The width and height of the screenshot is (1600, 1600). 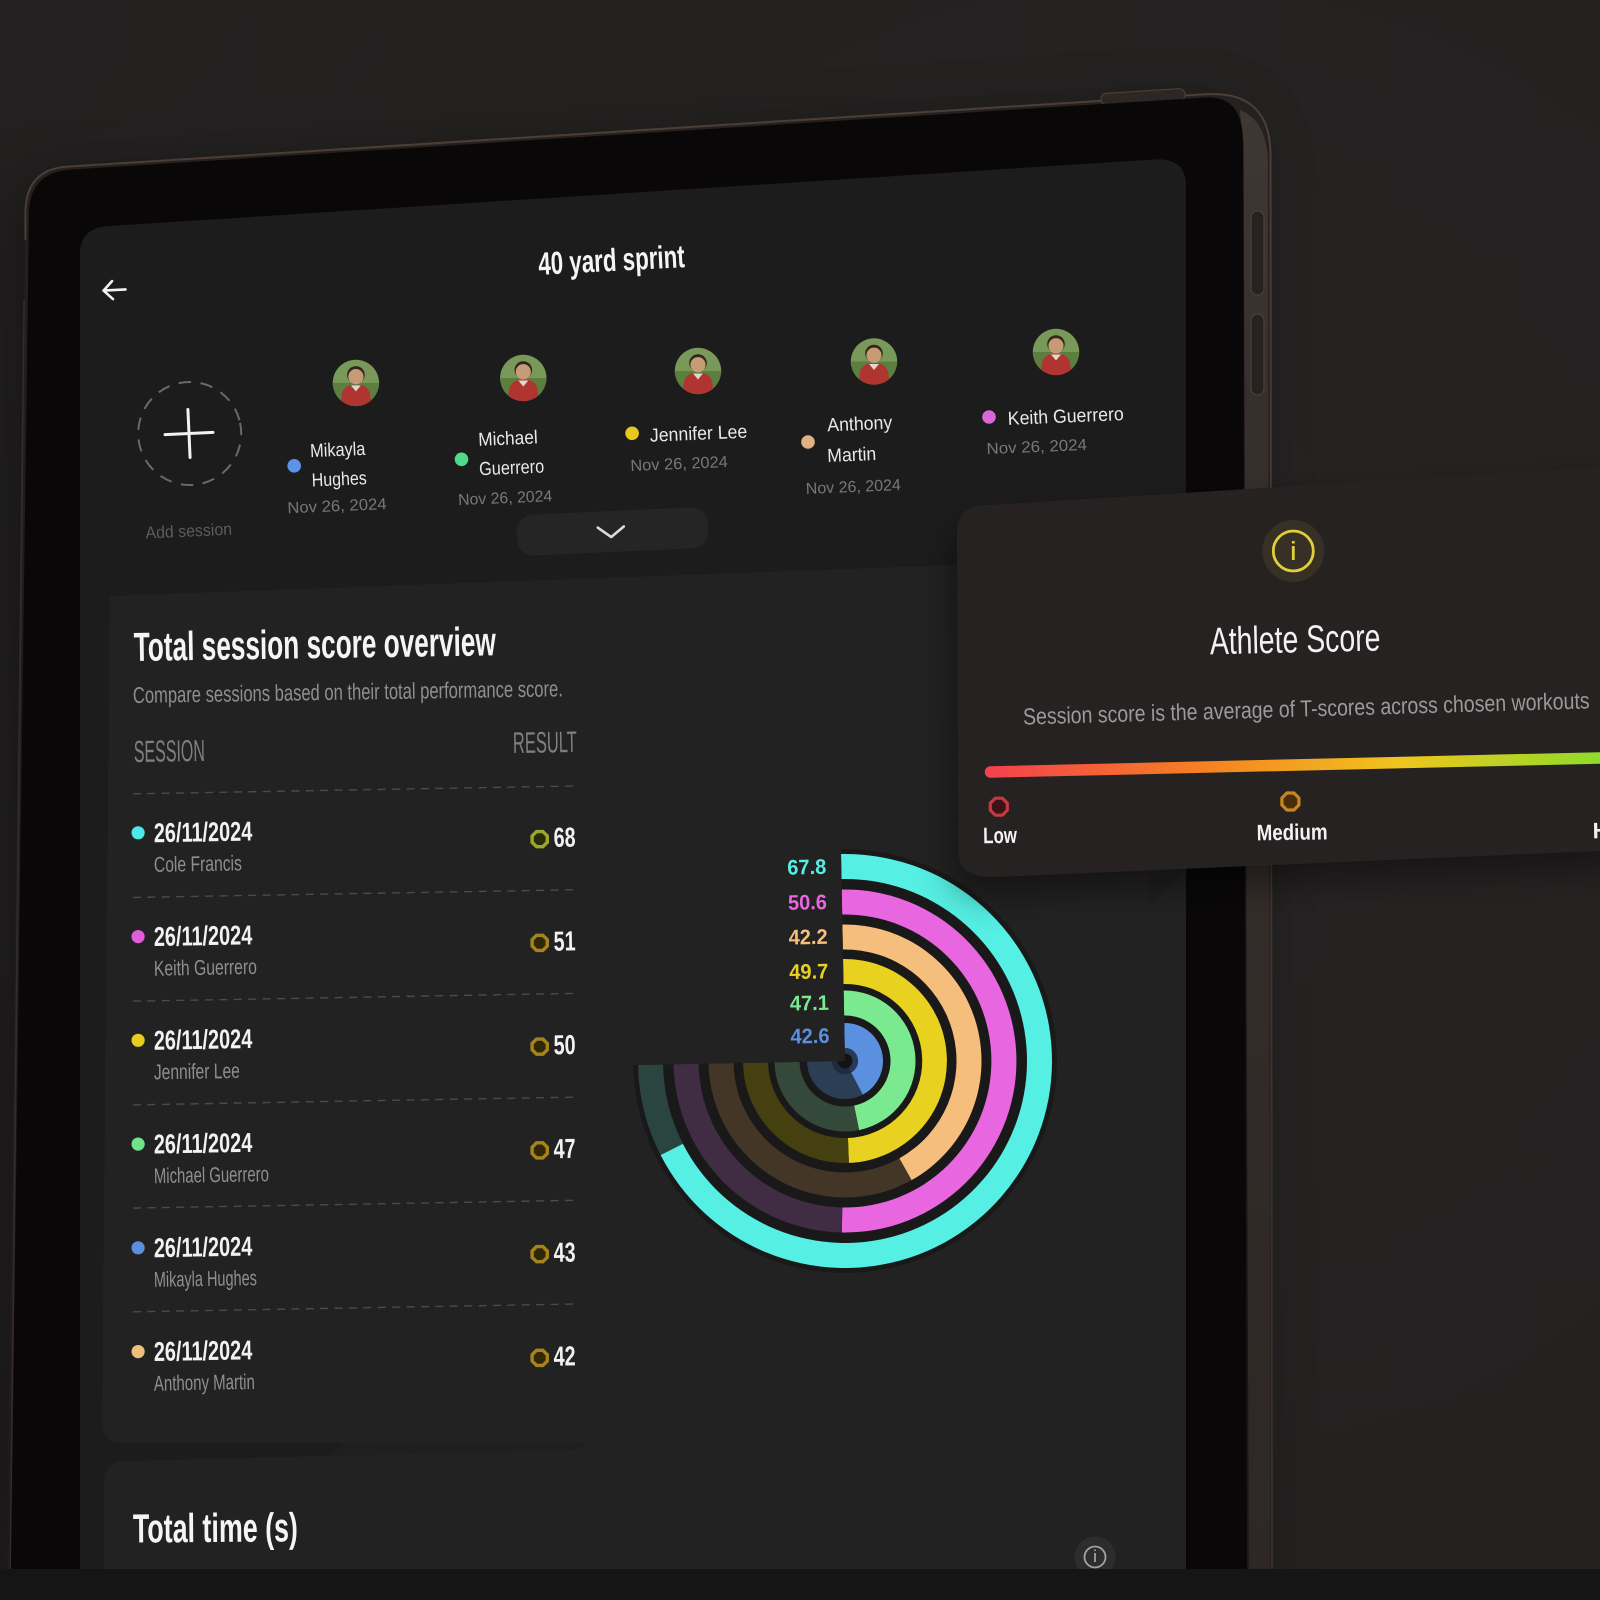 What do you see at coordinates (810, 1004) in the screenshot?
I see `svg-text: 47.1` at bounding box center [810, 1004].